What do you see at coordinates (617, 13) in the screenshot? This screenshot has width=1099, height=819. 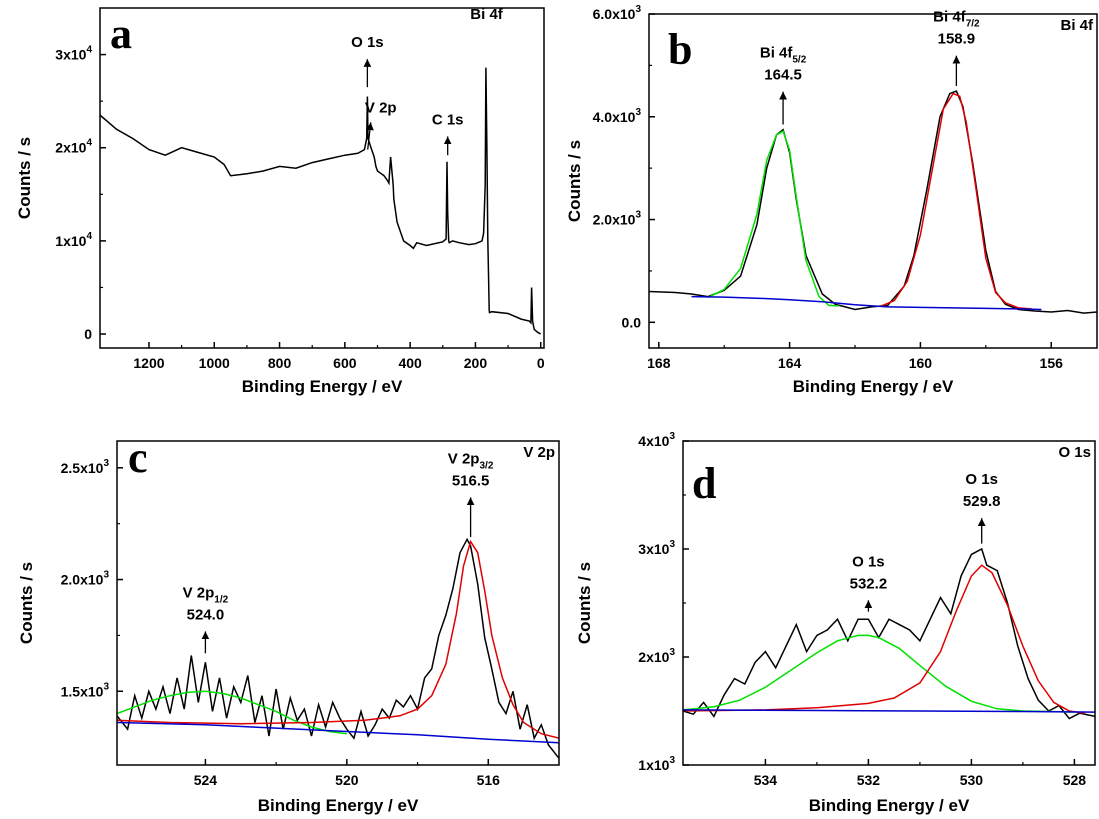 I see `y-tick-label: 6.0x10³` at bounding box center [617, 13].